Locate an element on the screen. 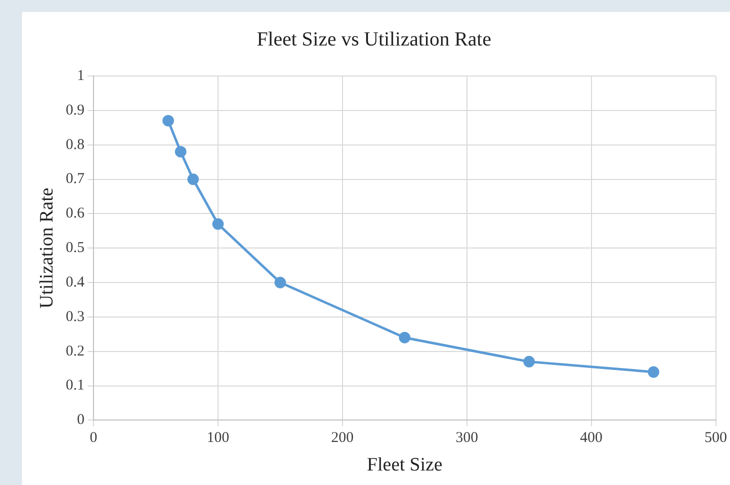 This screenshot has height=485, width=730. y-tick-label: 0.6 is located at coordinates (76, 214).